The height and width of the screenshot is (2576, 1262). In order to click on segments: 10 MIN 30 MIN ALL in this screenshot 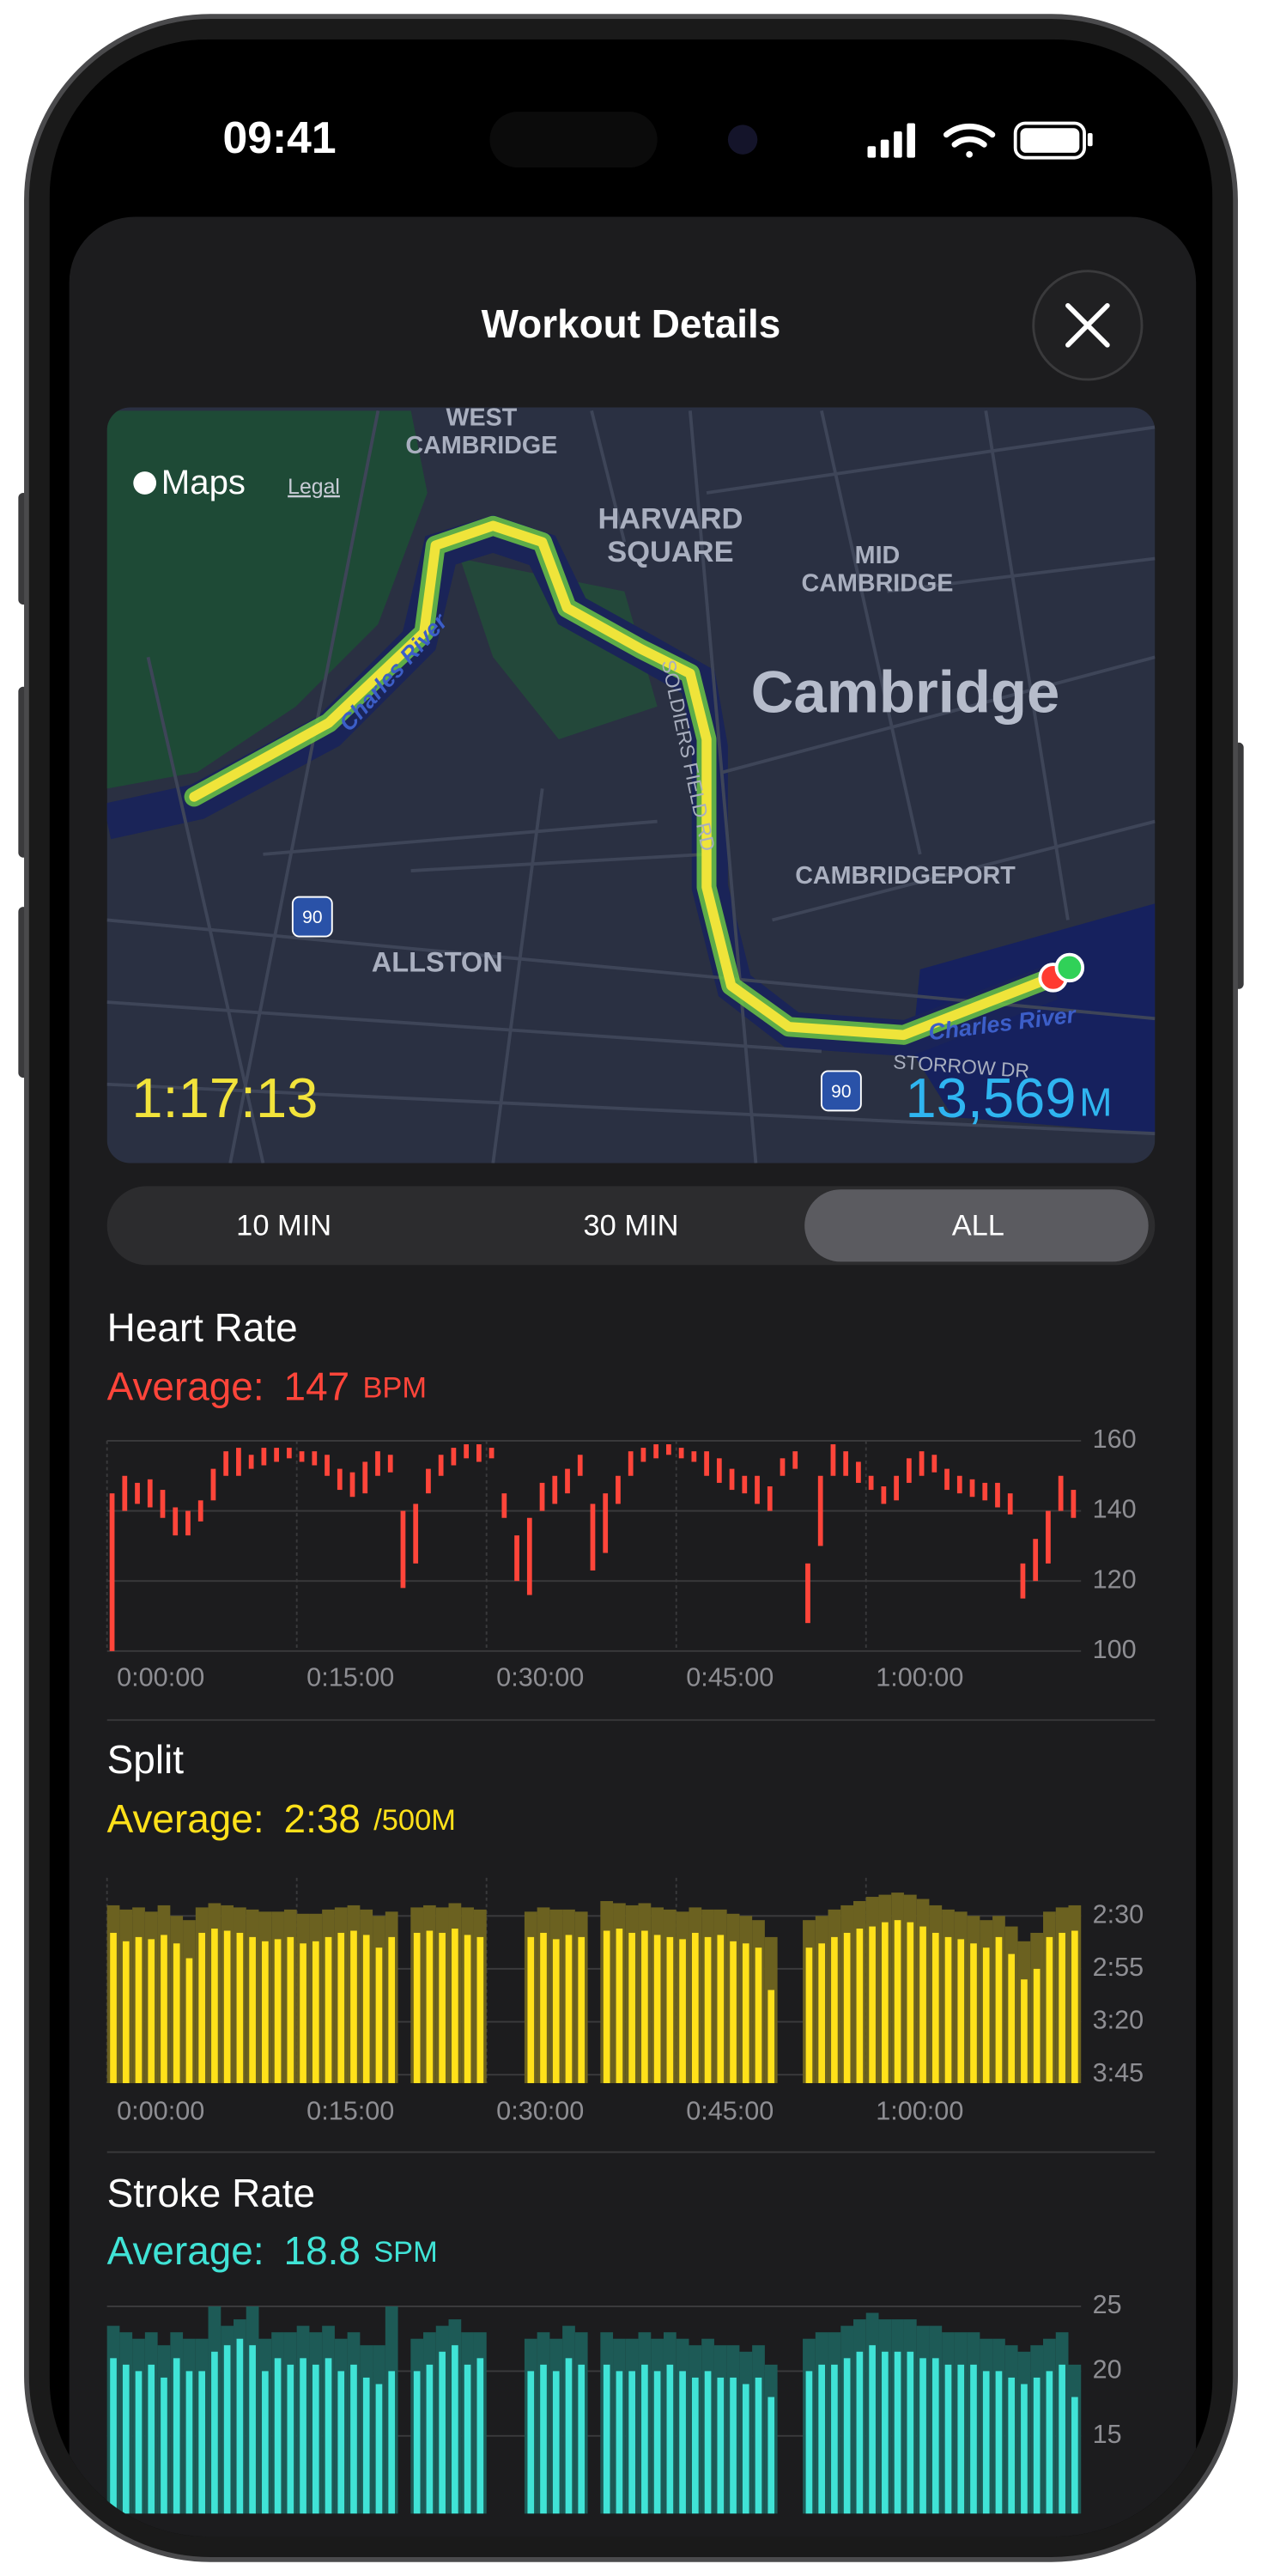, I will do `click(692, 1225)`.